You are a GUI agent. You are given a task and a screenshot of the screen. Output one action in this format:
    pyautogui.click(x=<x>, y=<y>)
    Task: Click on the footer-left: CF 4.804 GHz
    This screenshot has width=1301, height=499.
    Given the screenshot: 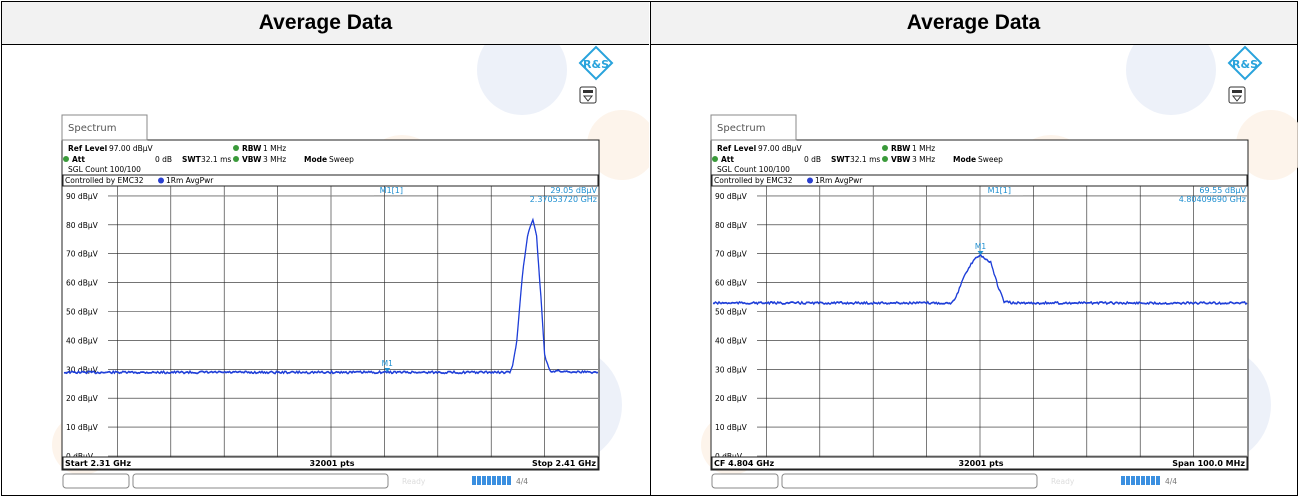 What is the action you would take?
    pyautogui.click(x=744, y=463)
    